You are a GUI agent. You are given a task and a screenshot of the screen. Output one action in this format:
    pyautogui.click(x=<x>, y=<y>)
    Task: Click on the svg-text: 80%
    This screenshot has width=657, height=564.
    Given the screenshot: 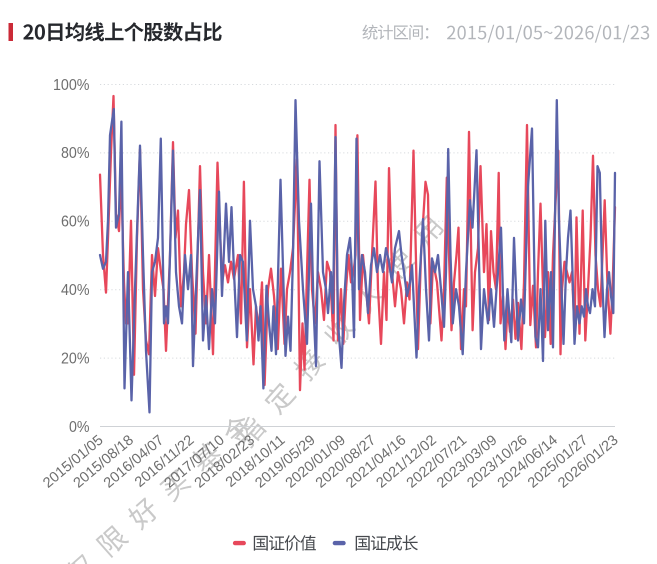 What is the action you would take?
    pyautogui.click(x=75, y=153)
    